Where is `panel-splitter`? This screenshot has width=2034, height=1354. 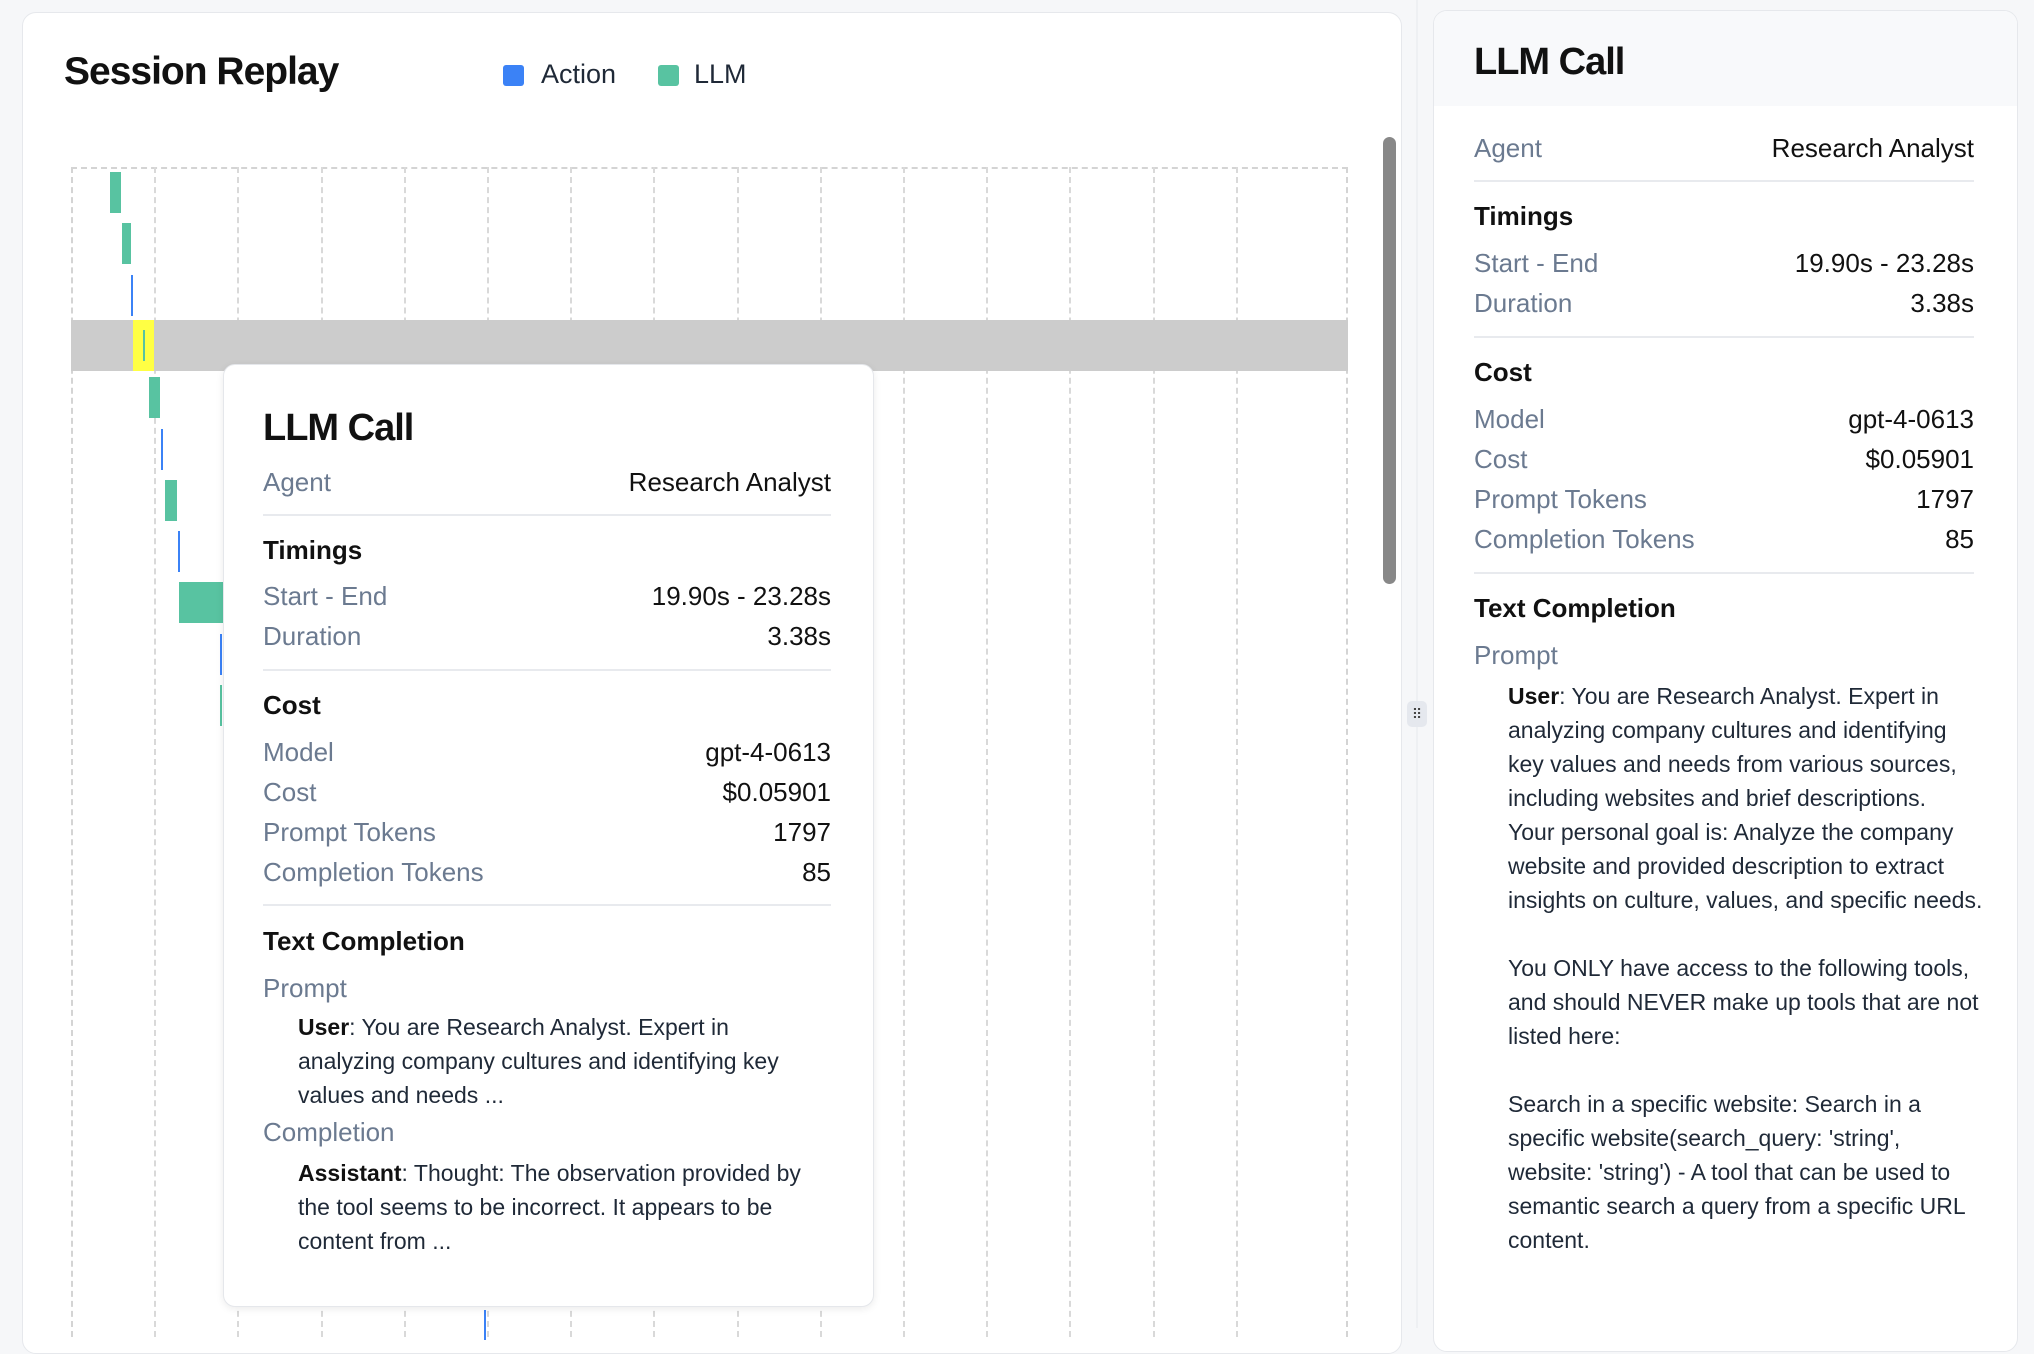 panel-splitter is located at coordinates (1417, 664).